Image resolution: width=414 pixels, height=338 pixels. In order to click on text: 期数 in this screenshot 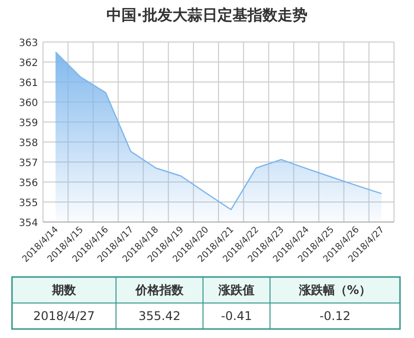, I will do `click(64, 290)`.